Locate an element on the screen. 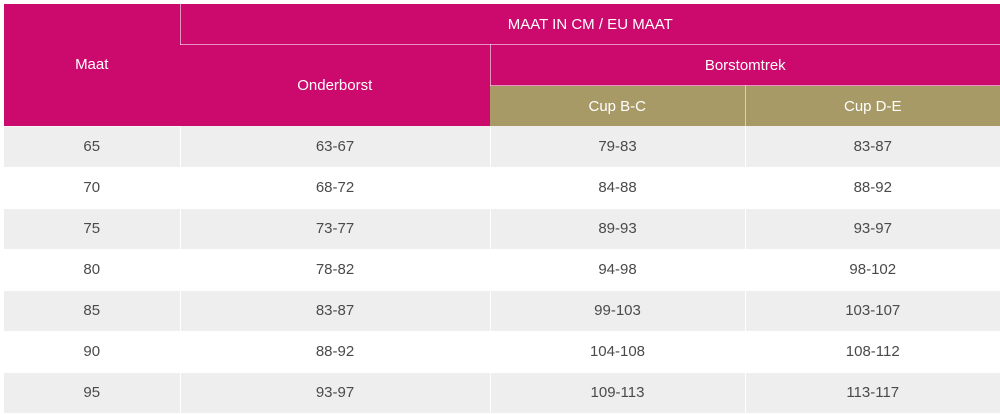 Image resolution: width=1000 pixels, height=414 pixels. cell-maat: 65 is located at coordinates (92, 147).